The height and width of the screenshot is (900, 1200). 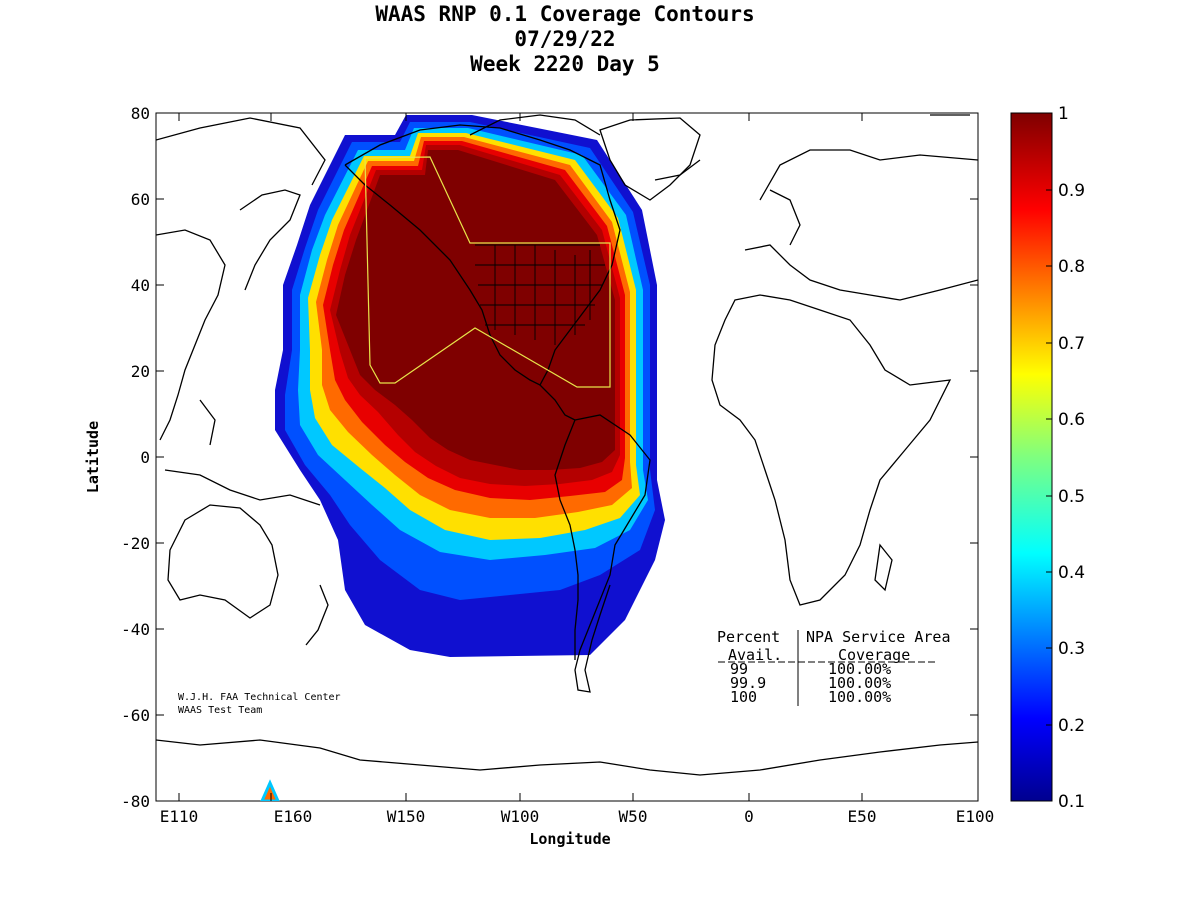 I want to click on y-tick-label: 60, so click(x=140, y=199).